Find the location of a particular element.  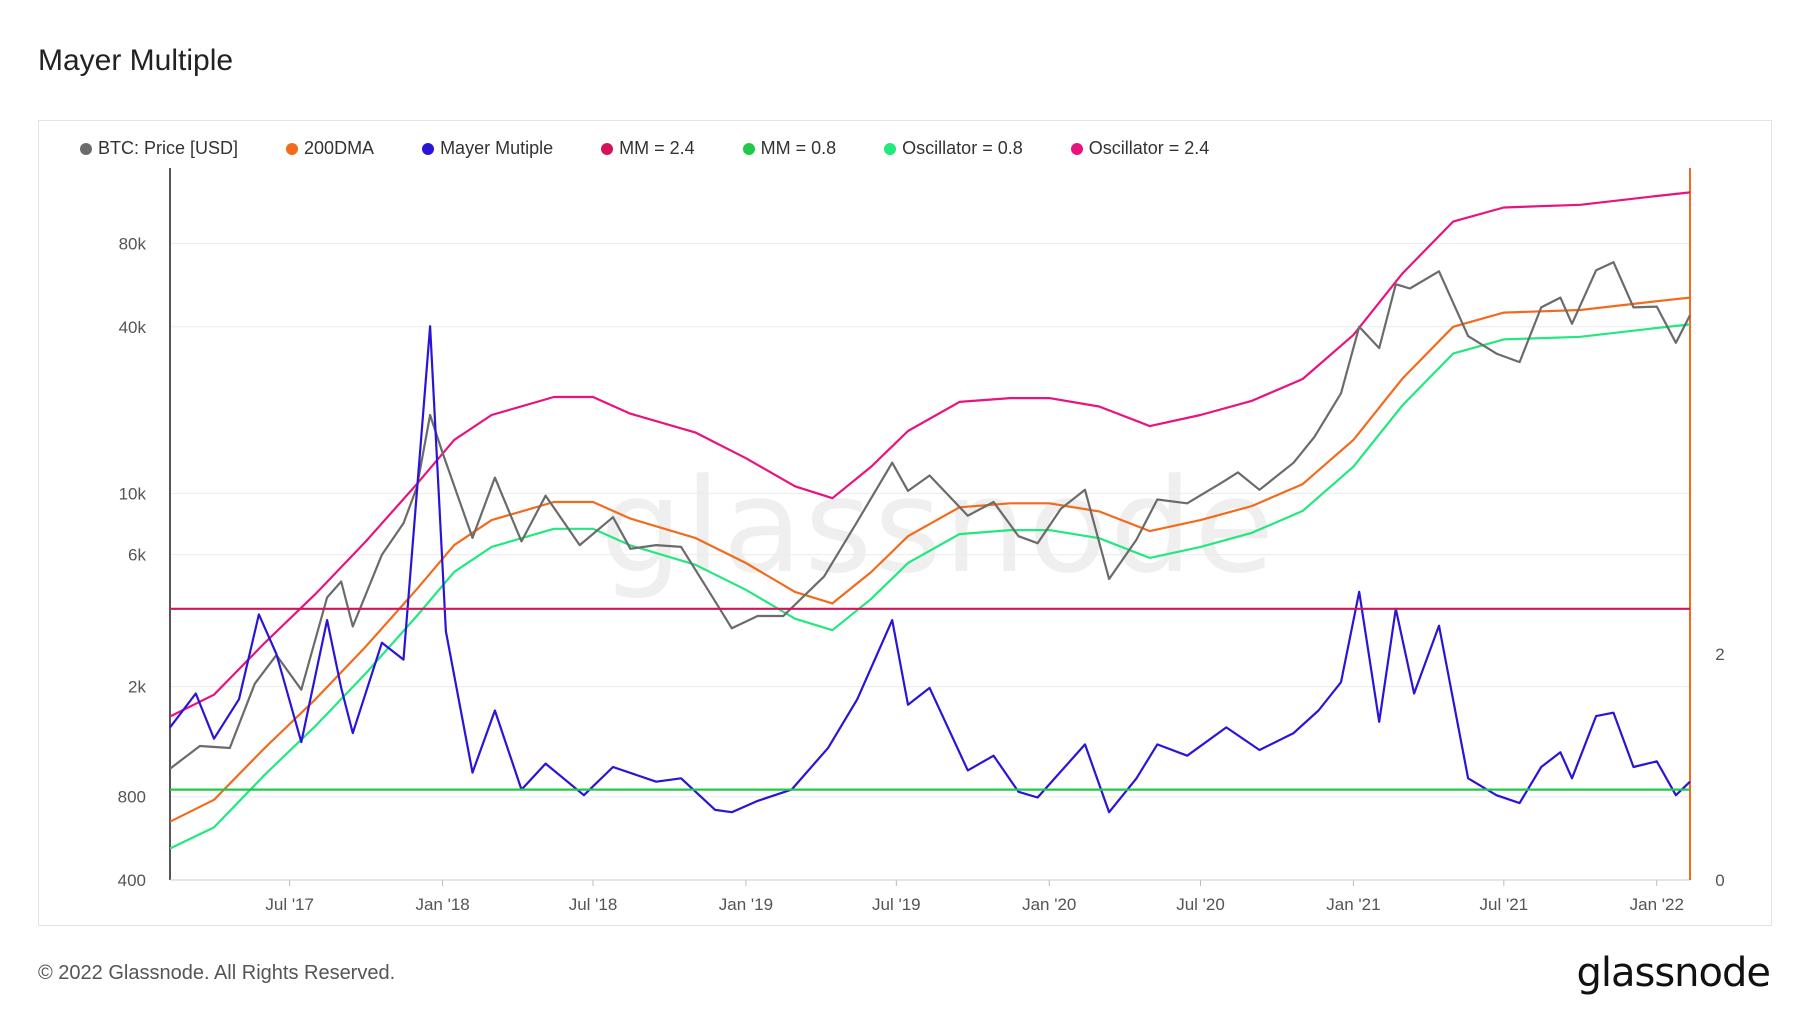

y-left-tick-label: 6k is located at coordinates (137, 555).